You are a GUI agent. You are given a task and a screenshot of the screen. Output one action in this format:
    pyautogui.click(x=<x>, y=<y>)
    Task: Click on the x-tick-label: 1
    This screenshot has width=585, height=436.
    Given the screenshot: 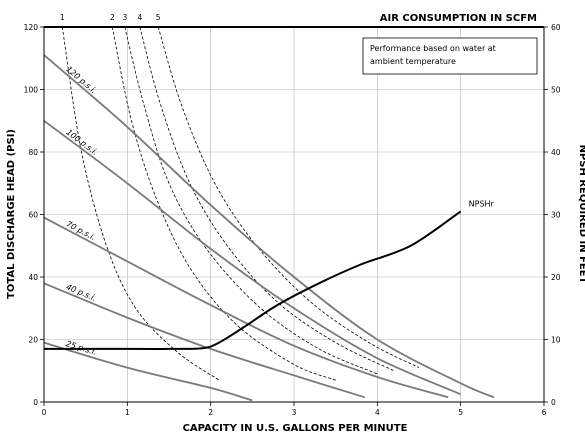 What is the action you would take?
    pyautogui.click(x=127, y=412)
    